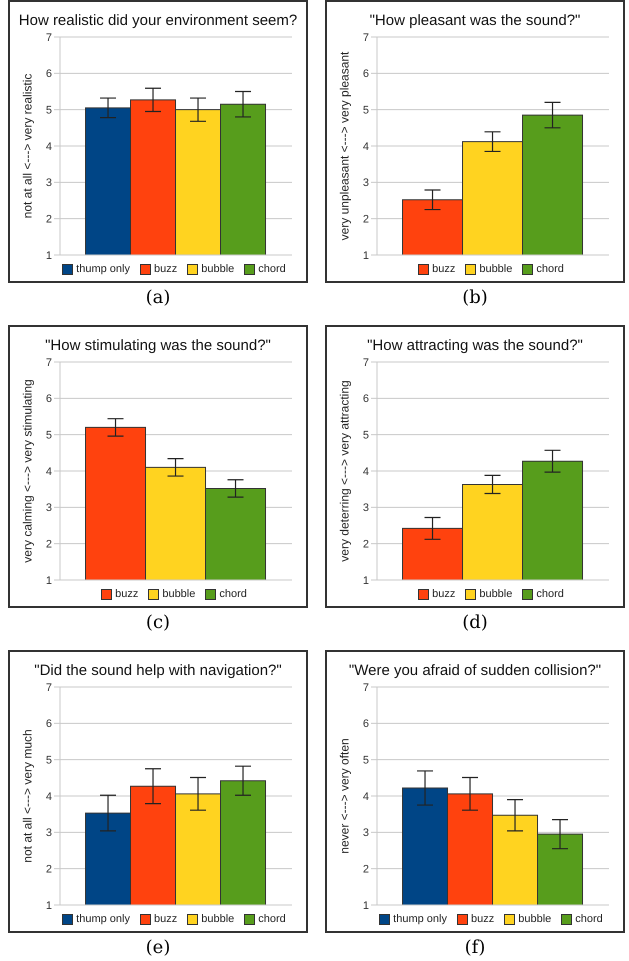  Describe the element at coordinates (475, 947) in the screenshot. I see `text: (f)` at that location.